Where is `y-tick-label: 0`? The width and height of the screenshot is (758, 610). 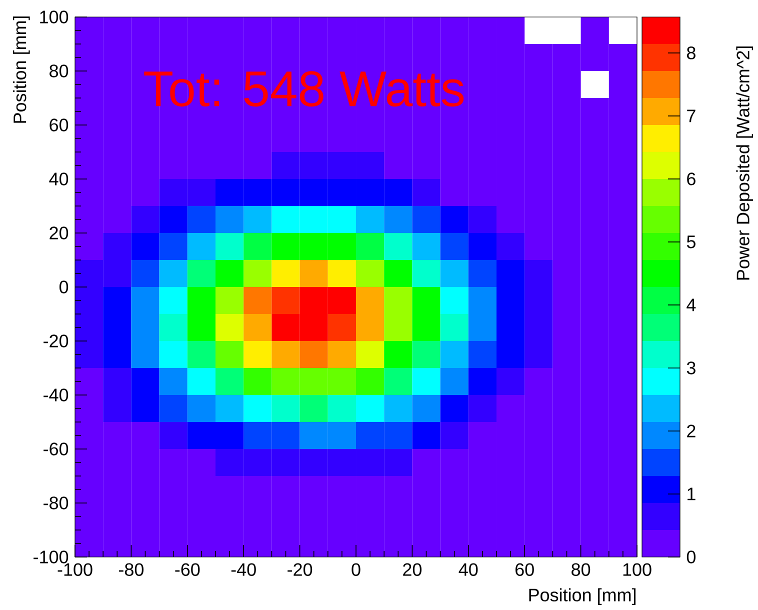 y-tick-label: 0 is located at coordinates (63, 287).